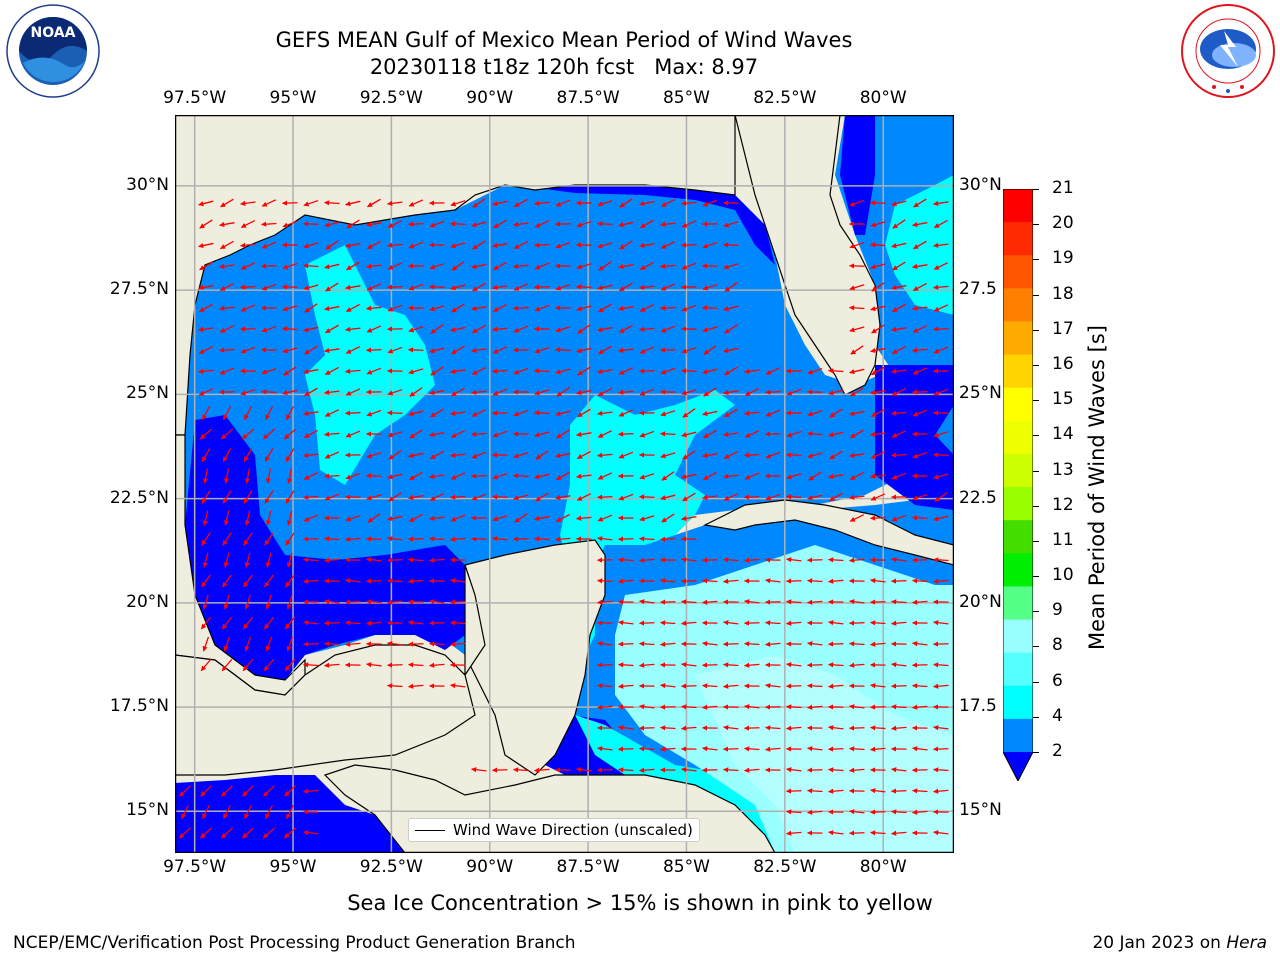  Describe the element at coordinates (139, 706) in the screenshot. I see `latitude-tick-left: 17.5°N` at that location.